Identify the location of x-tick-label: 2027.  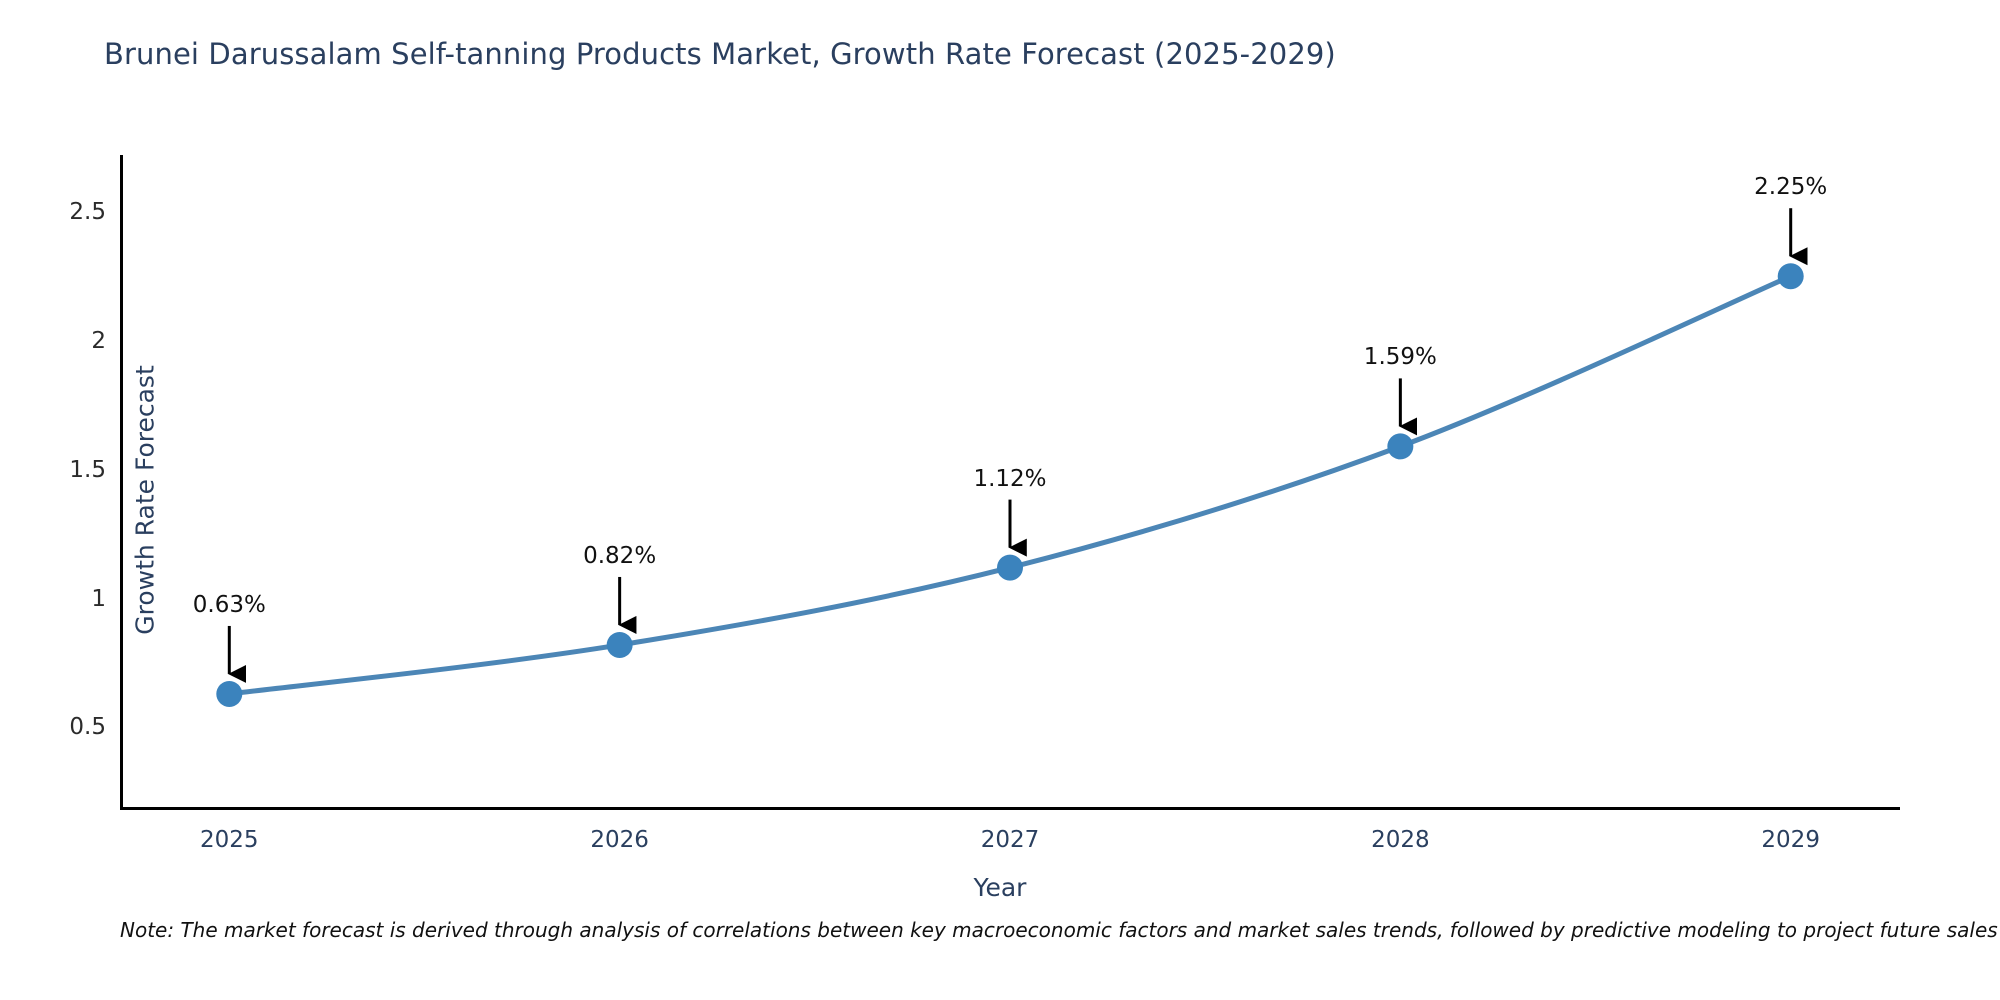
(1010, 840).